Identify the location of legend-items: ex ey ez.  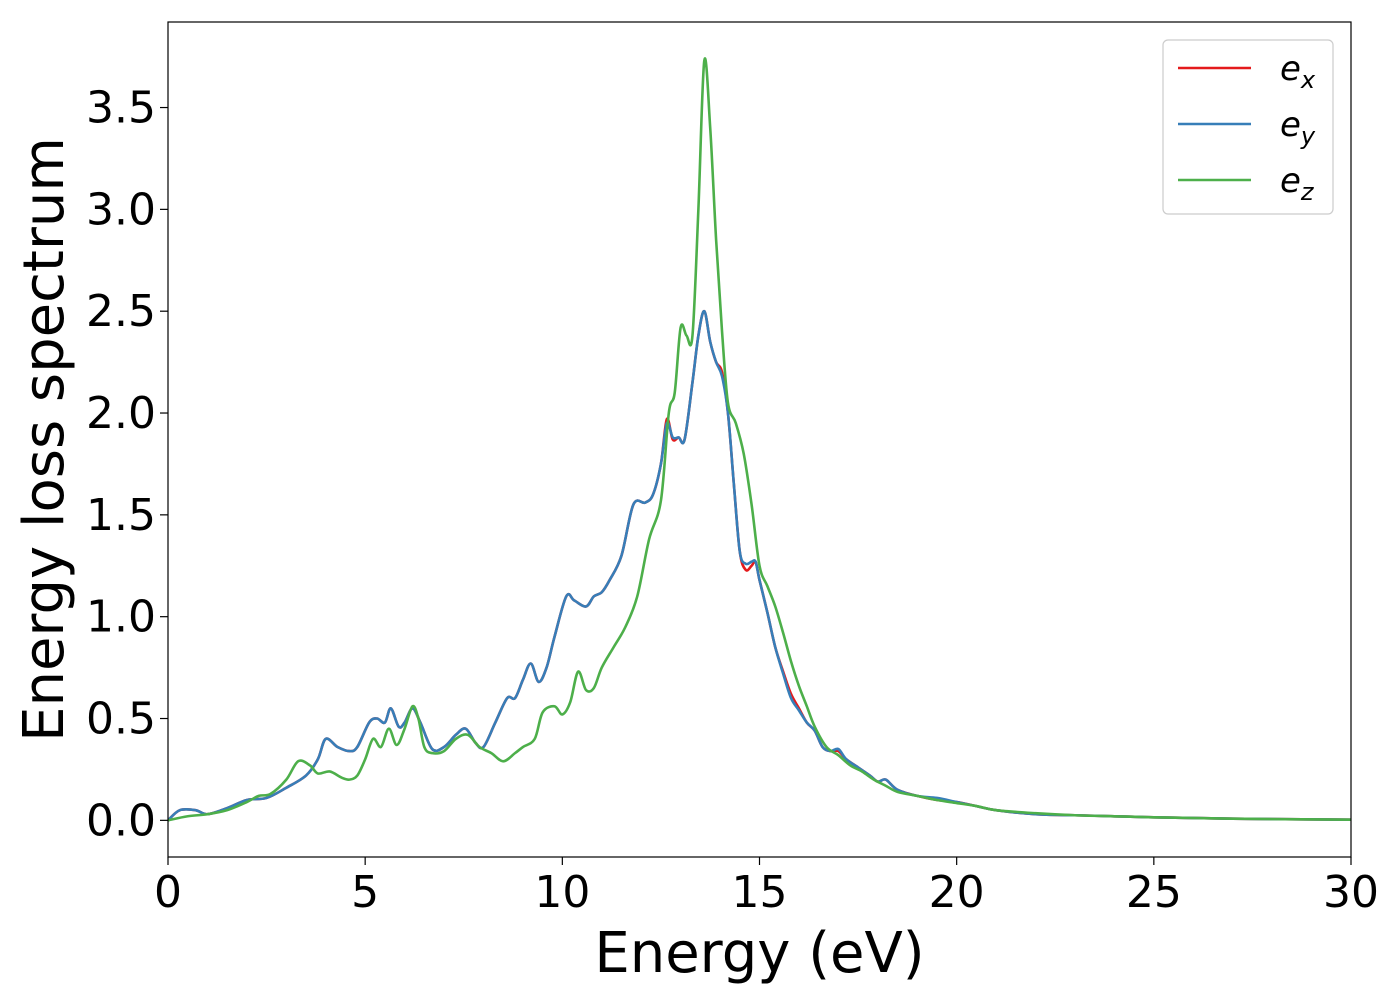
(1247, 127).